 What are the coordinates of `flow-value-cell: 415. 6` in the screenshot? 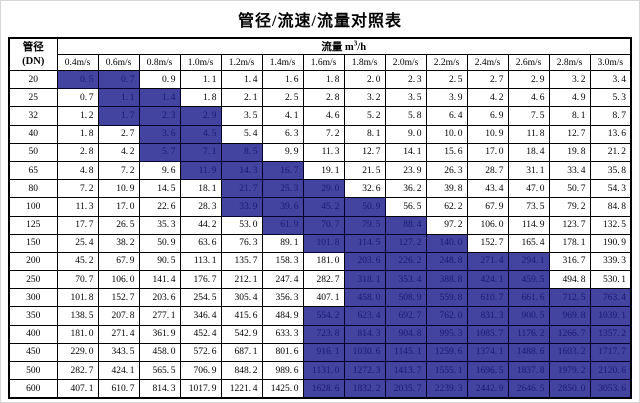 It's located at (241, 316).